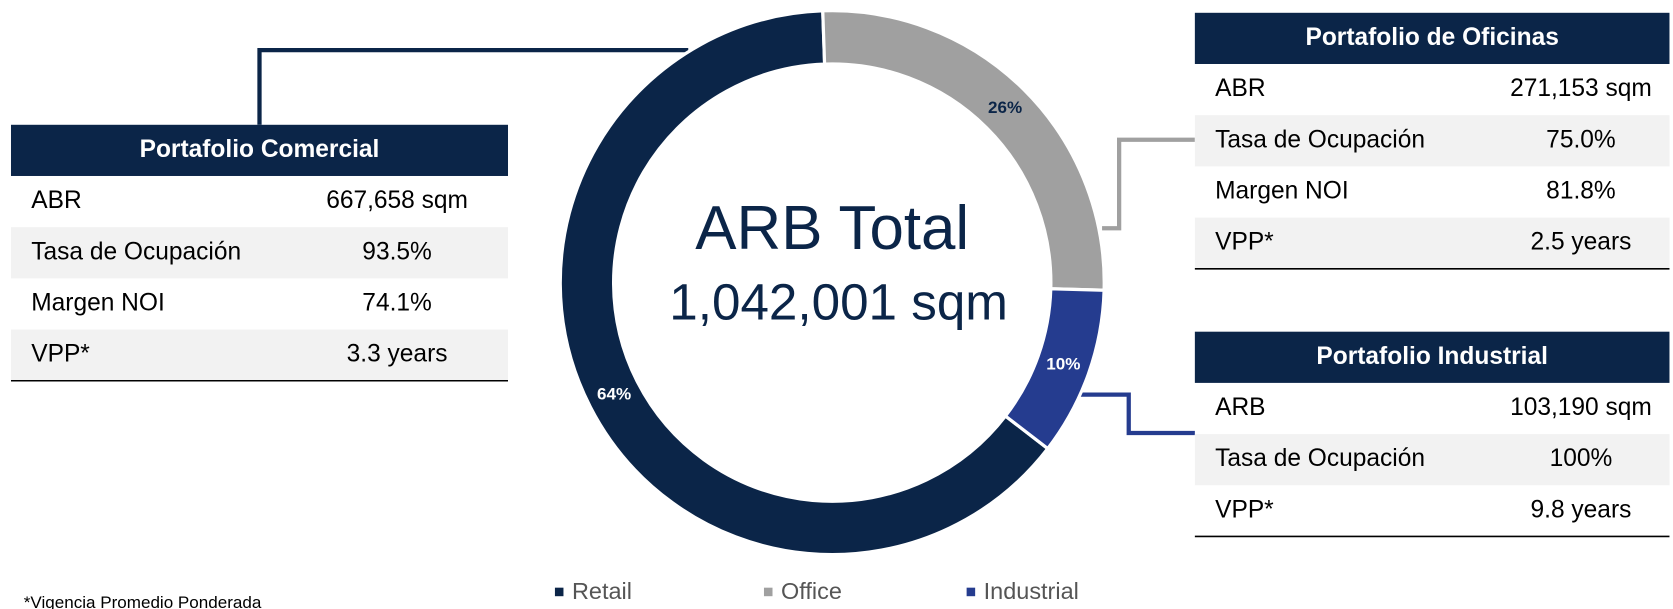 Image resolution: width=1673 pixels, height=609 pixels. I want to click on data-label: 10%, so click(1063, 363).